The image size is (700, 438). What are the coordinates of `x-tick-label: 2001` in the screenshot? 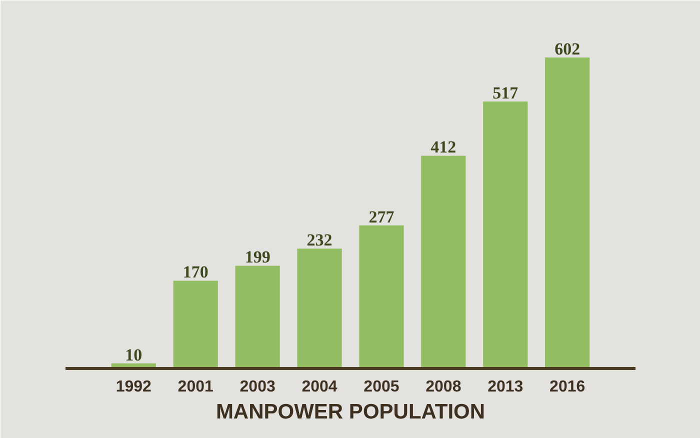 It's located at (196, 387).